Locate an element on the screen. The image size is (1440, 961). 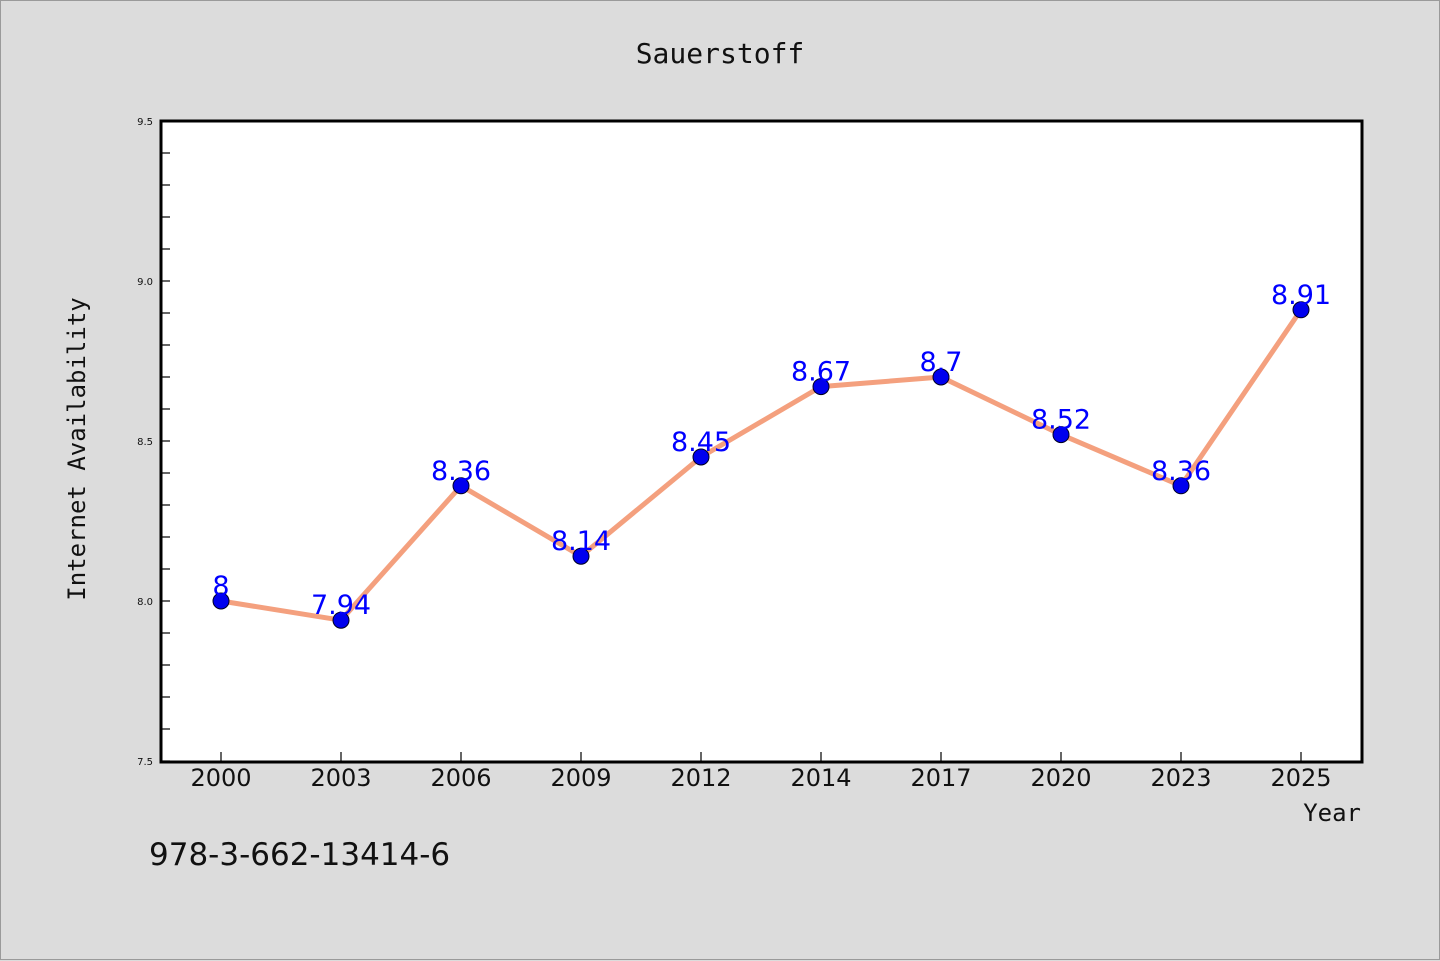
x-tick-label: 2025 is located at coordinates (1300, 778).